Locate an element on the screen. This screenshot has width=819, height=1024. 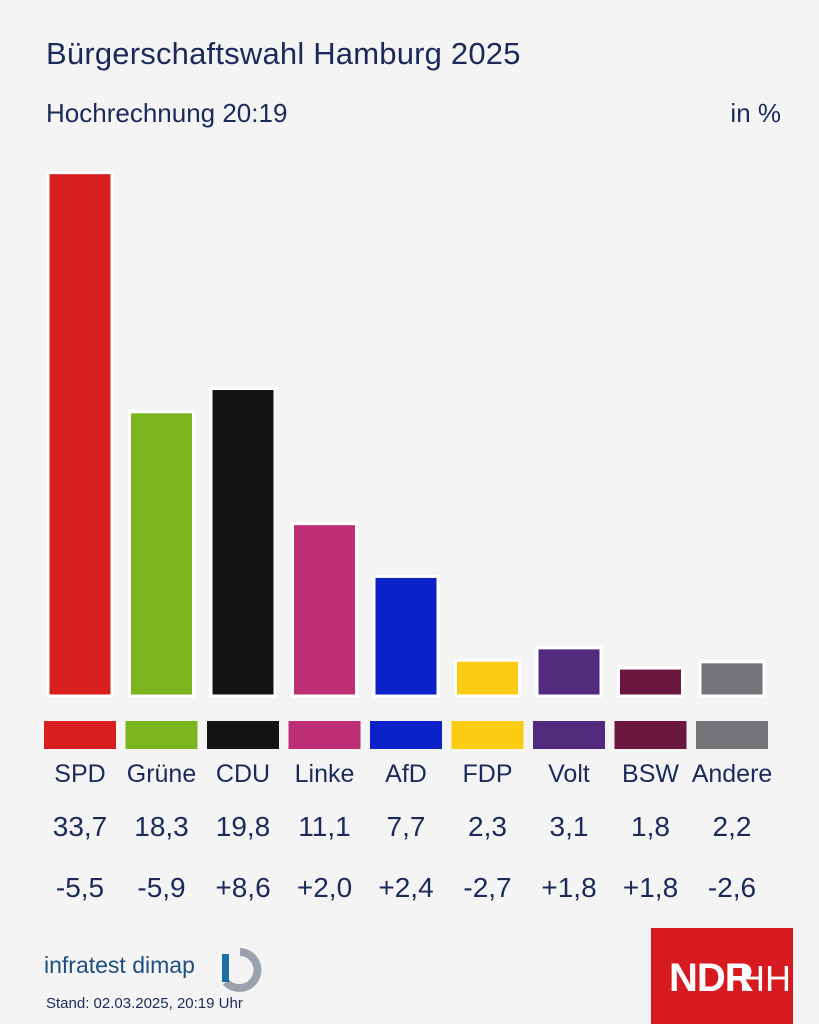
chart-title: Bürgerschaftswahl Hamburg 2025 is located at coordinates (283, 53).